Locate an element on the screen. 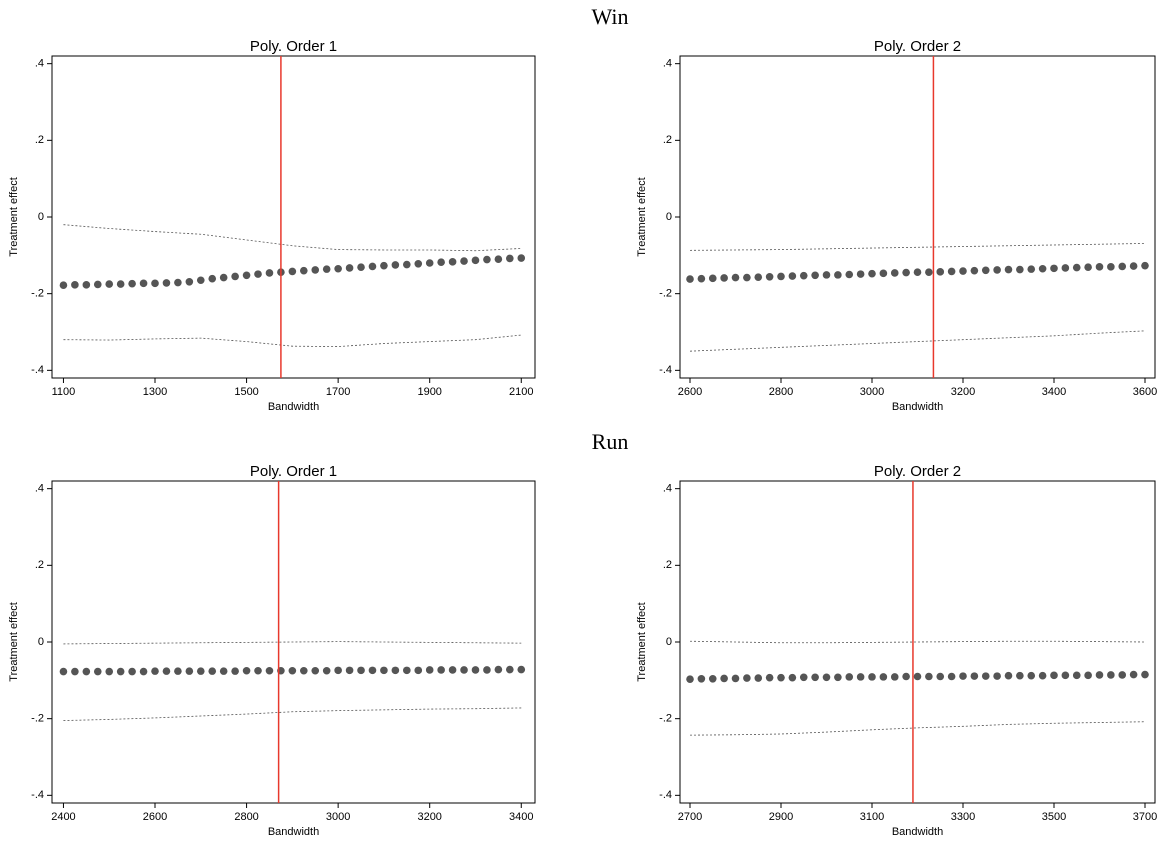  x-tick-label: 3700 is located at coordinates (1145, 817).